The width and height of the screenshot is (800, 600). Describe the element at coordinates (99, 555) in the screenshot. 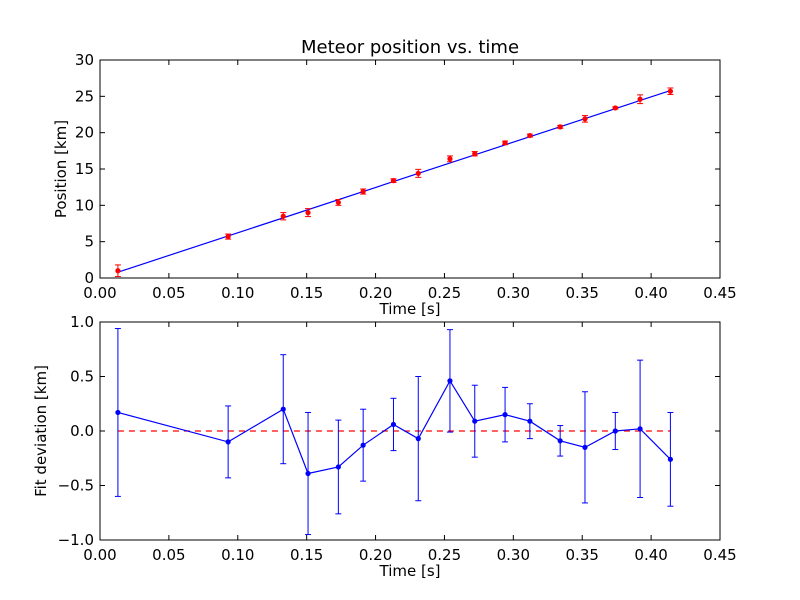

I see `deviation-xtick-label: 0.00` at that location.